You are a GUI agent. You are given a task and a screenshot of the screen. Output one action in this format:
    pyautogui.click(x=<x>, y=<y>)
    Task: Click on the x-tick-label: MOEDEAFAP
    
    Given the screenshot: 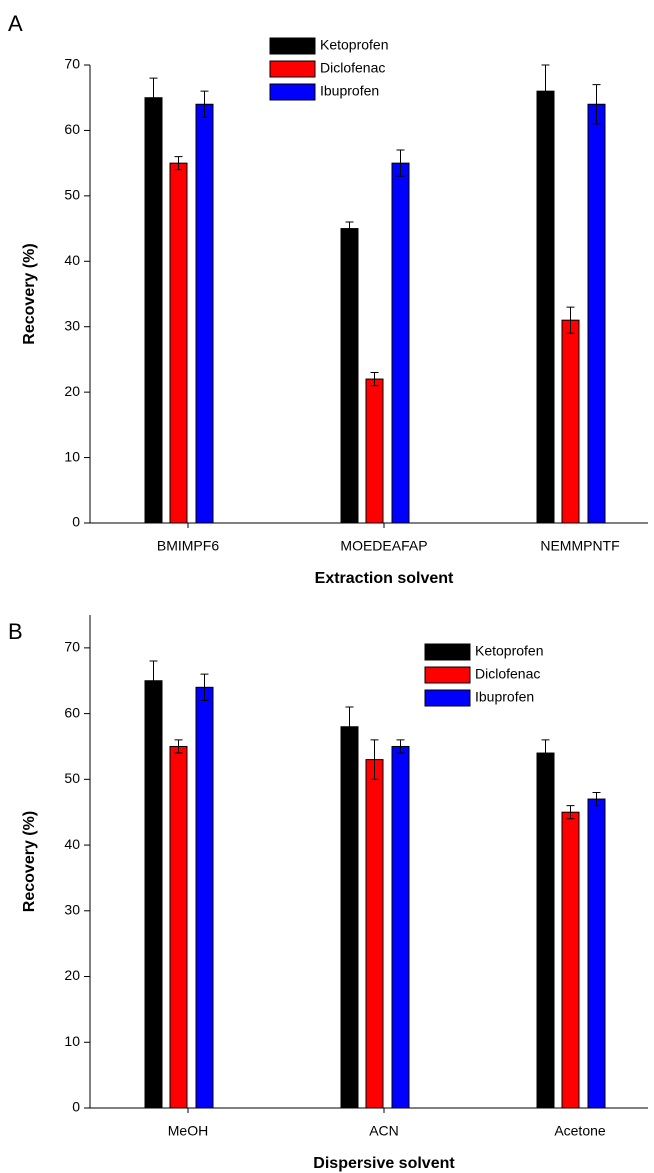 What is the action you would take?
    pyautogui.click(x=383, y=546)
    